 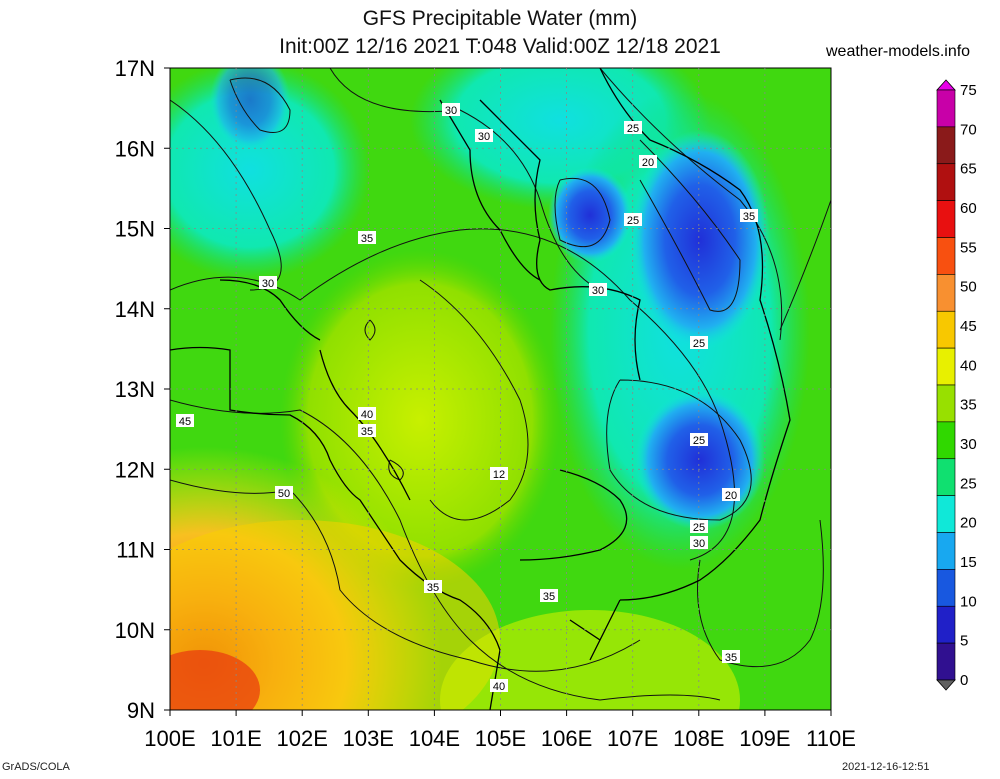 I want to click on colorbar-label: 75, so click(x=968, y=90).